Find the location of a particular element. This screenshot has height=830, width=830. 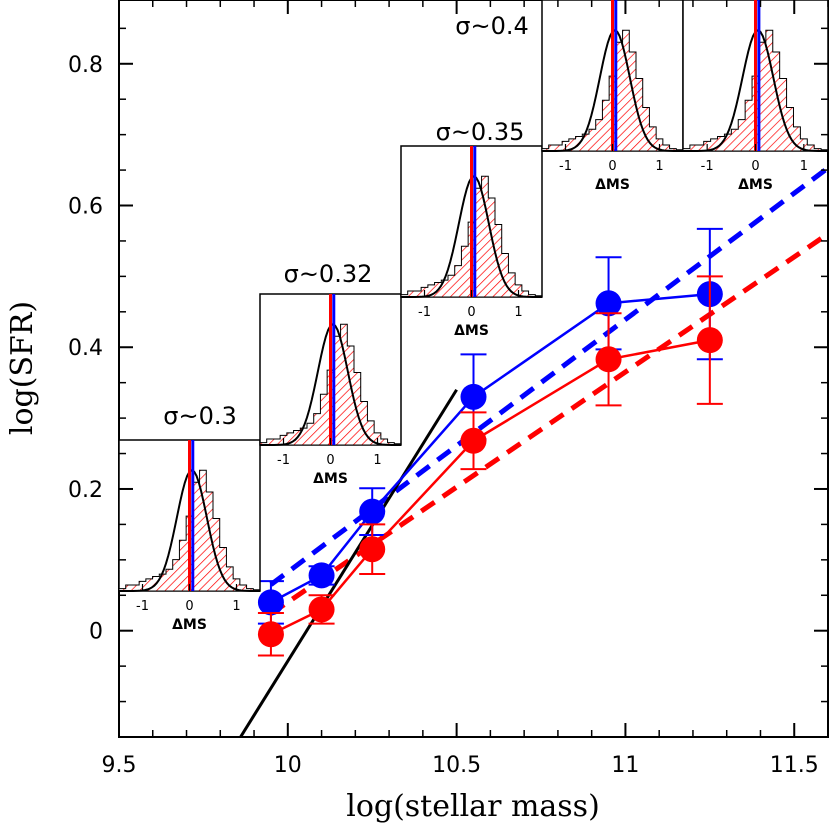

sigma-label: σ~0.32 is located at coordinates (328, 274).